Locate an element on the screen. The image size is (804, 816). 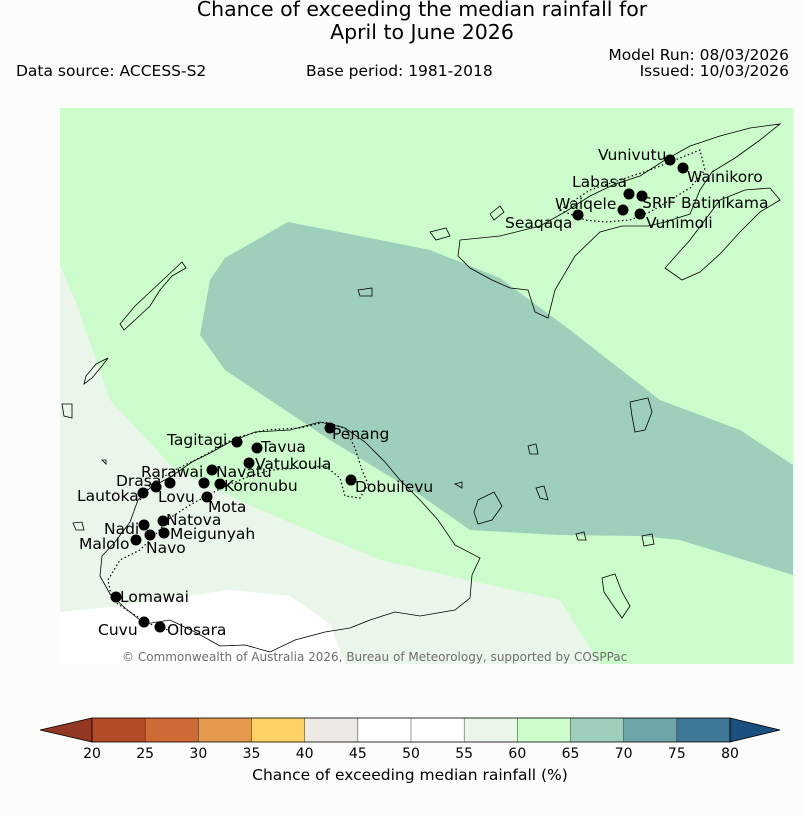
station-label: Olosara is located at coordinates (196, 630).